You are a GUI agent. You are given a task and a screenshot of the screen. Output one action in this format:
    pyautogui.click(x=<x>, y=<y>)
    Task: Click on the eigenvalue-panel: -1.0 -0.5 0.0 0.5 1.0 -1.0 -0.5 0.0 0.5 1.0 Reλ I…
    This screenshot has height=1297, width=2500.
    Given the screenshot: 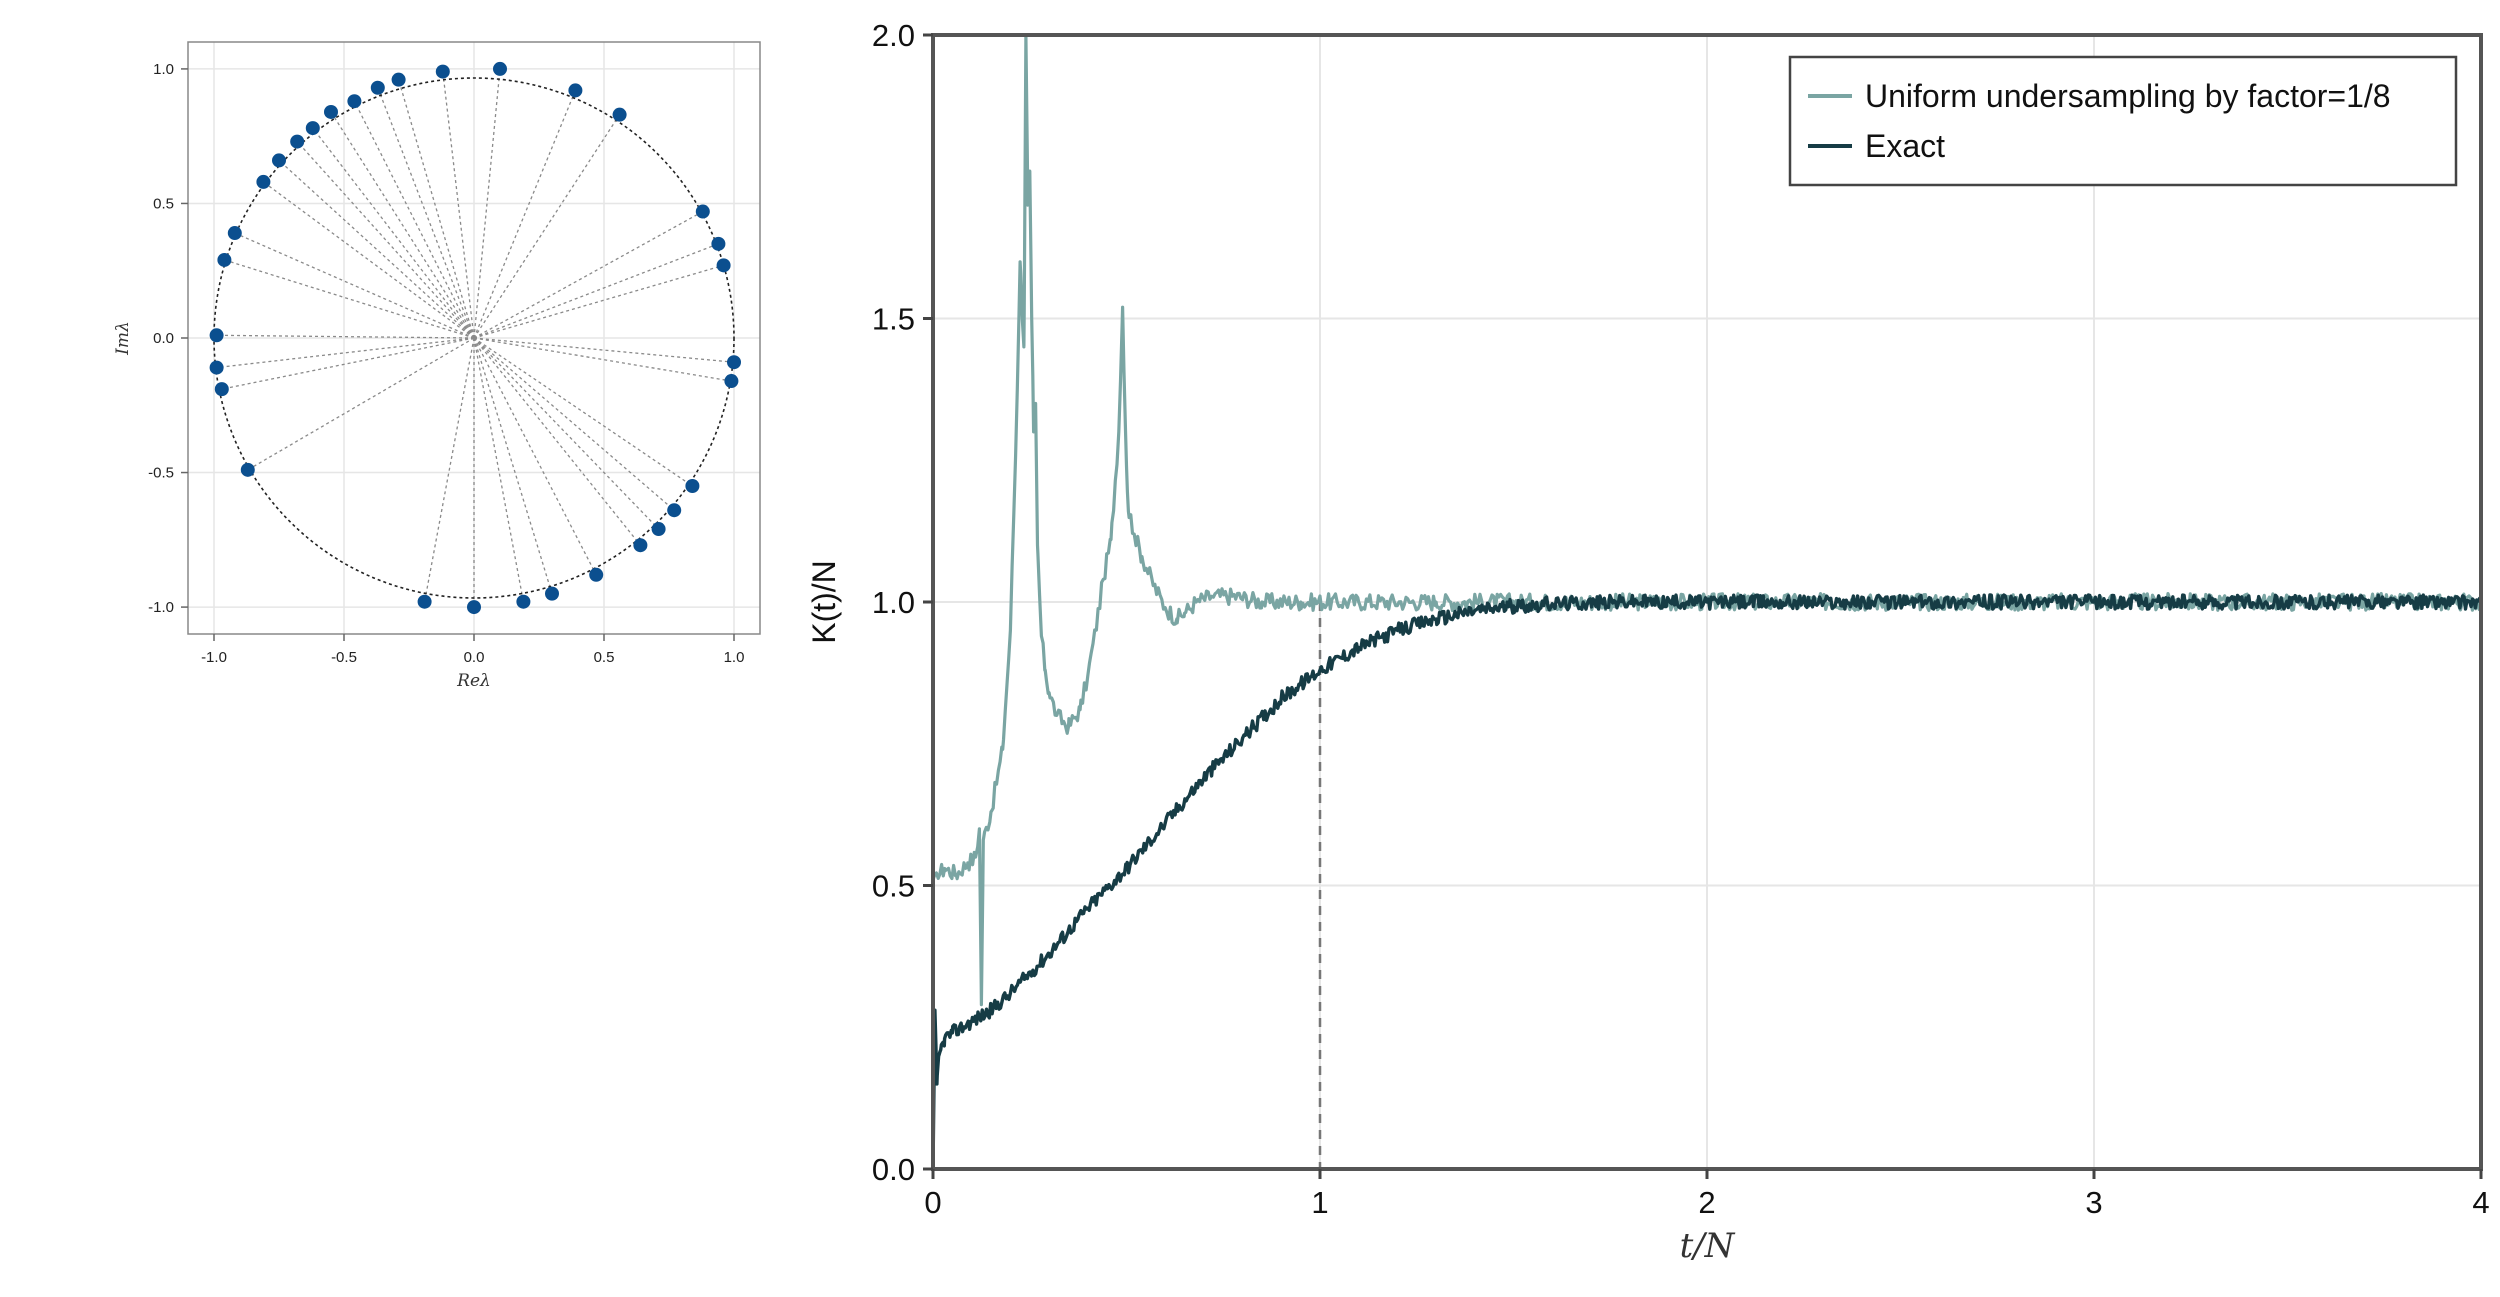 What is the action you would take?
    pyautogui.click(x=437, y=366)
    